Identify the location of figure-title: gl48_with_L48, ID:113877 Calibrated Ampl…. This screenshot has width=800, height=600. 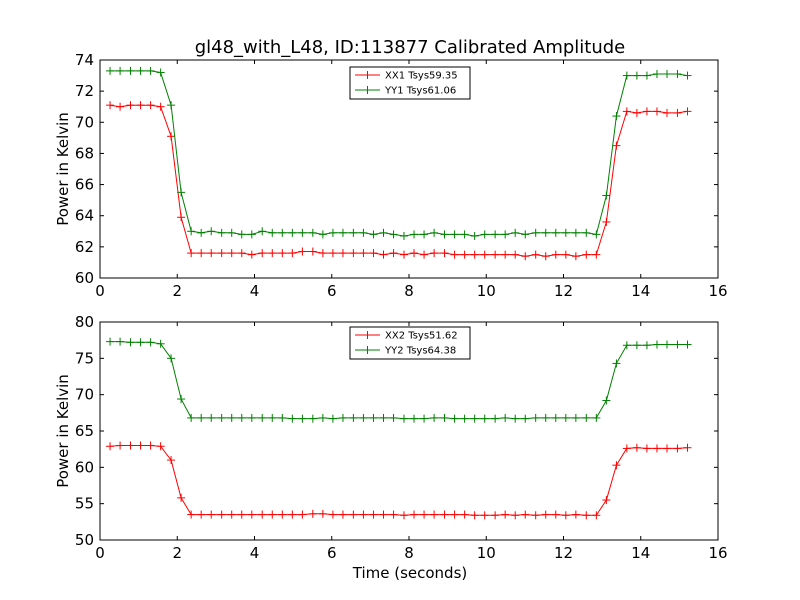
(410, 47).